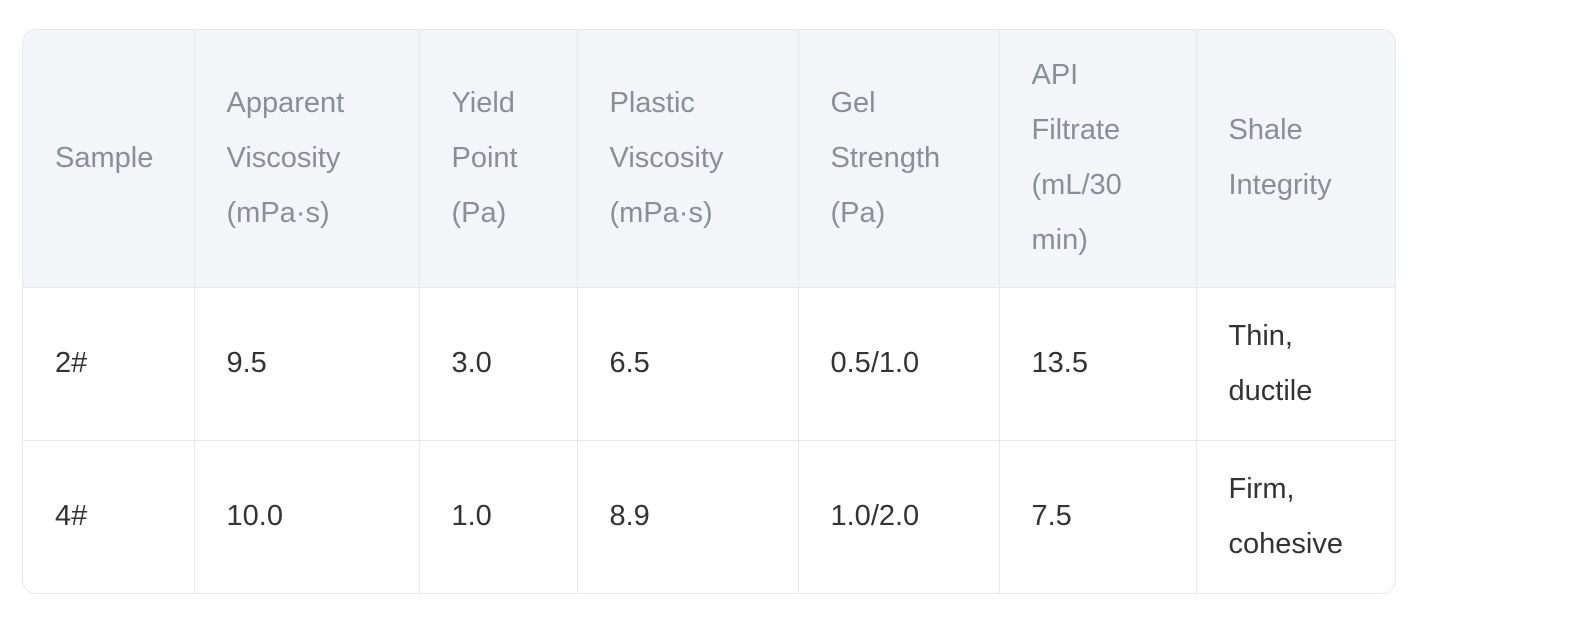  What do you see at coordinates (108, 363) in the screenshot?
I see `table-cell: 2#` at bounding box center [108, 363].